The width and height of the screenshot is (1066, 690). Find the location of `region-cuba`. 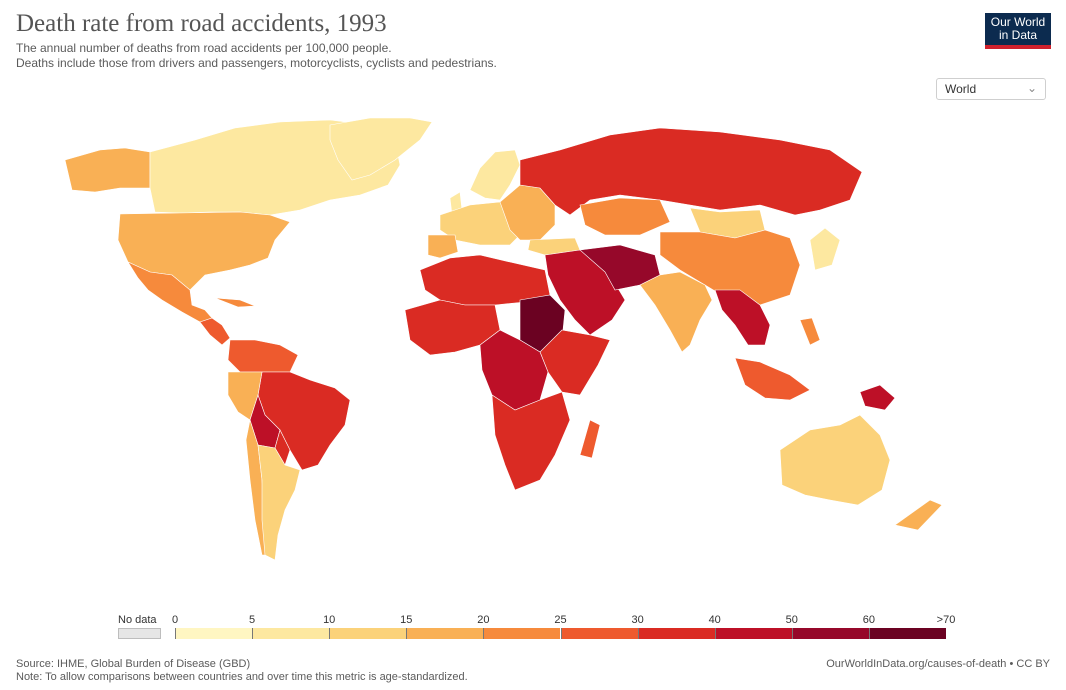

region-cuba is located at coordinates (235, 302).